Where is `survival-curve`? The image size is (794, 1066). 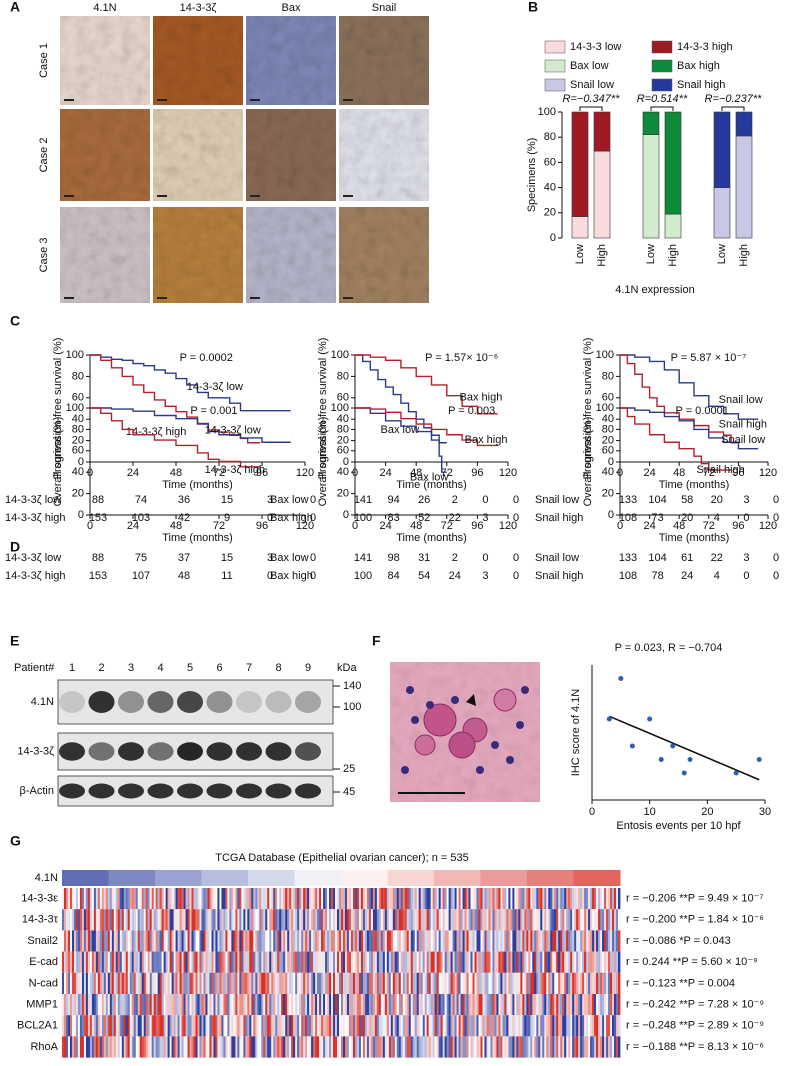 survival-curve is located at coordinates (675, 439).